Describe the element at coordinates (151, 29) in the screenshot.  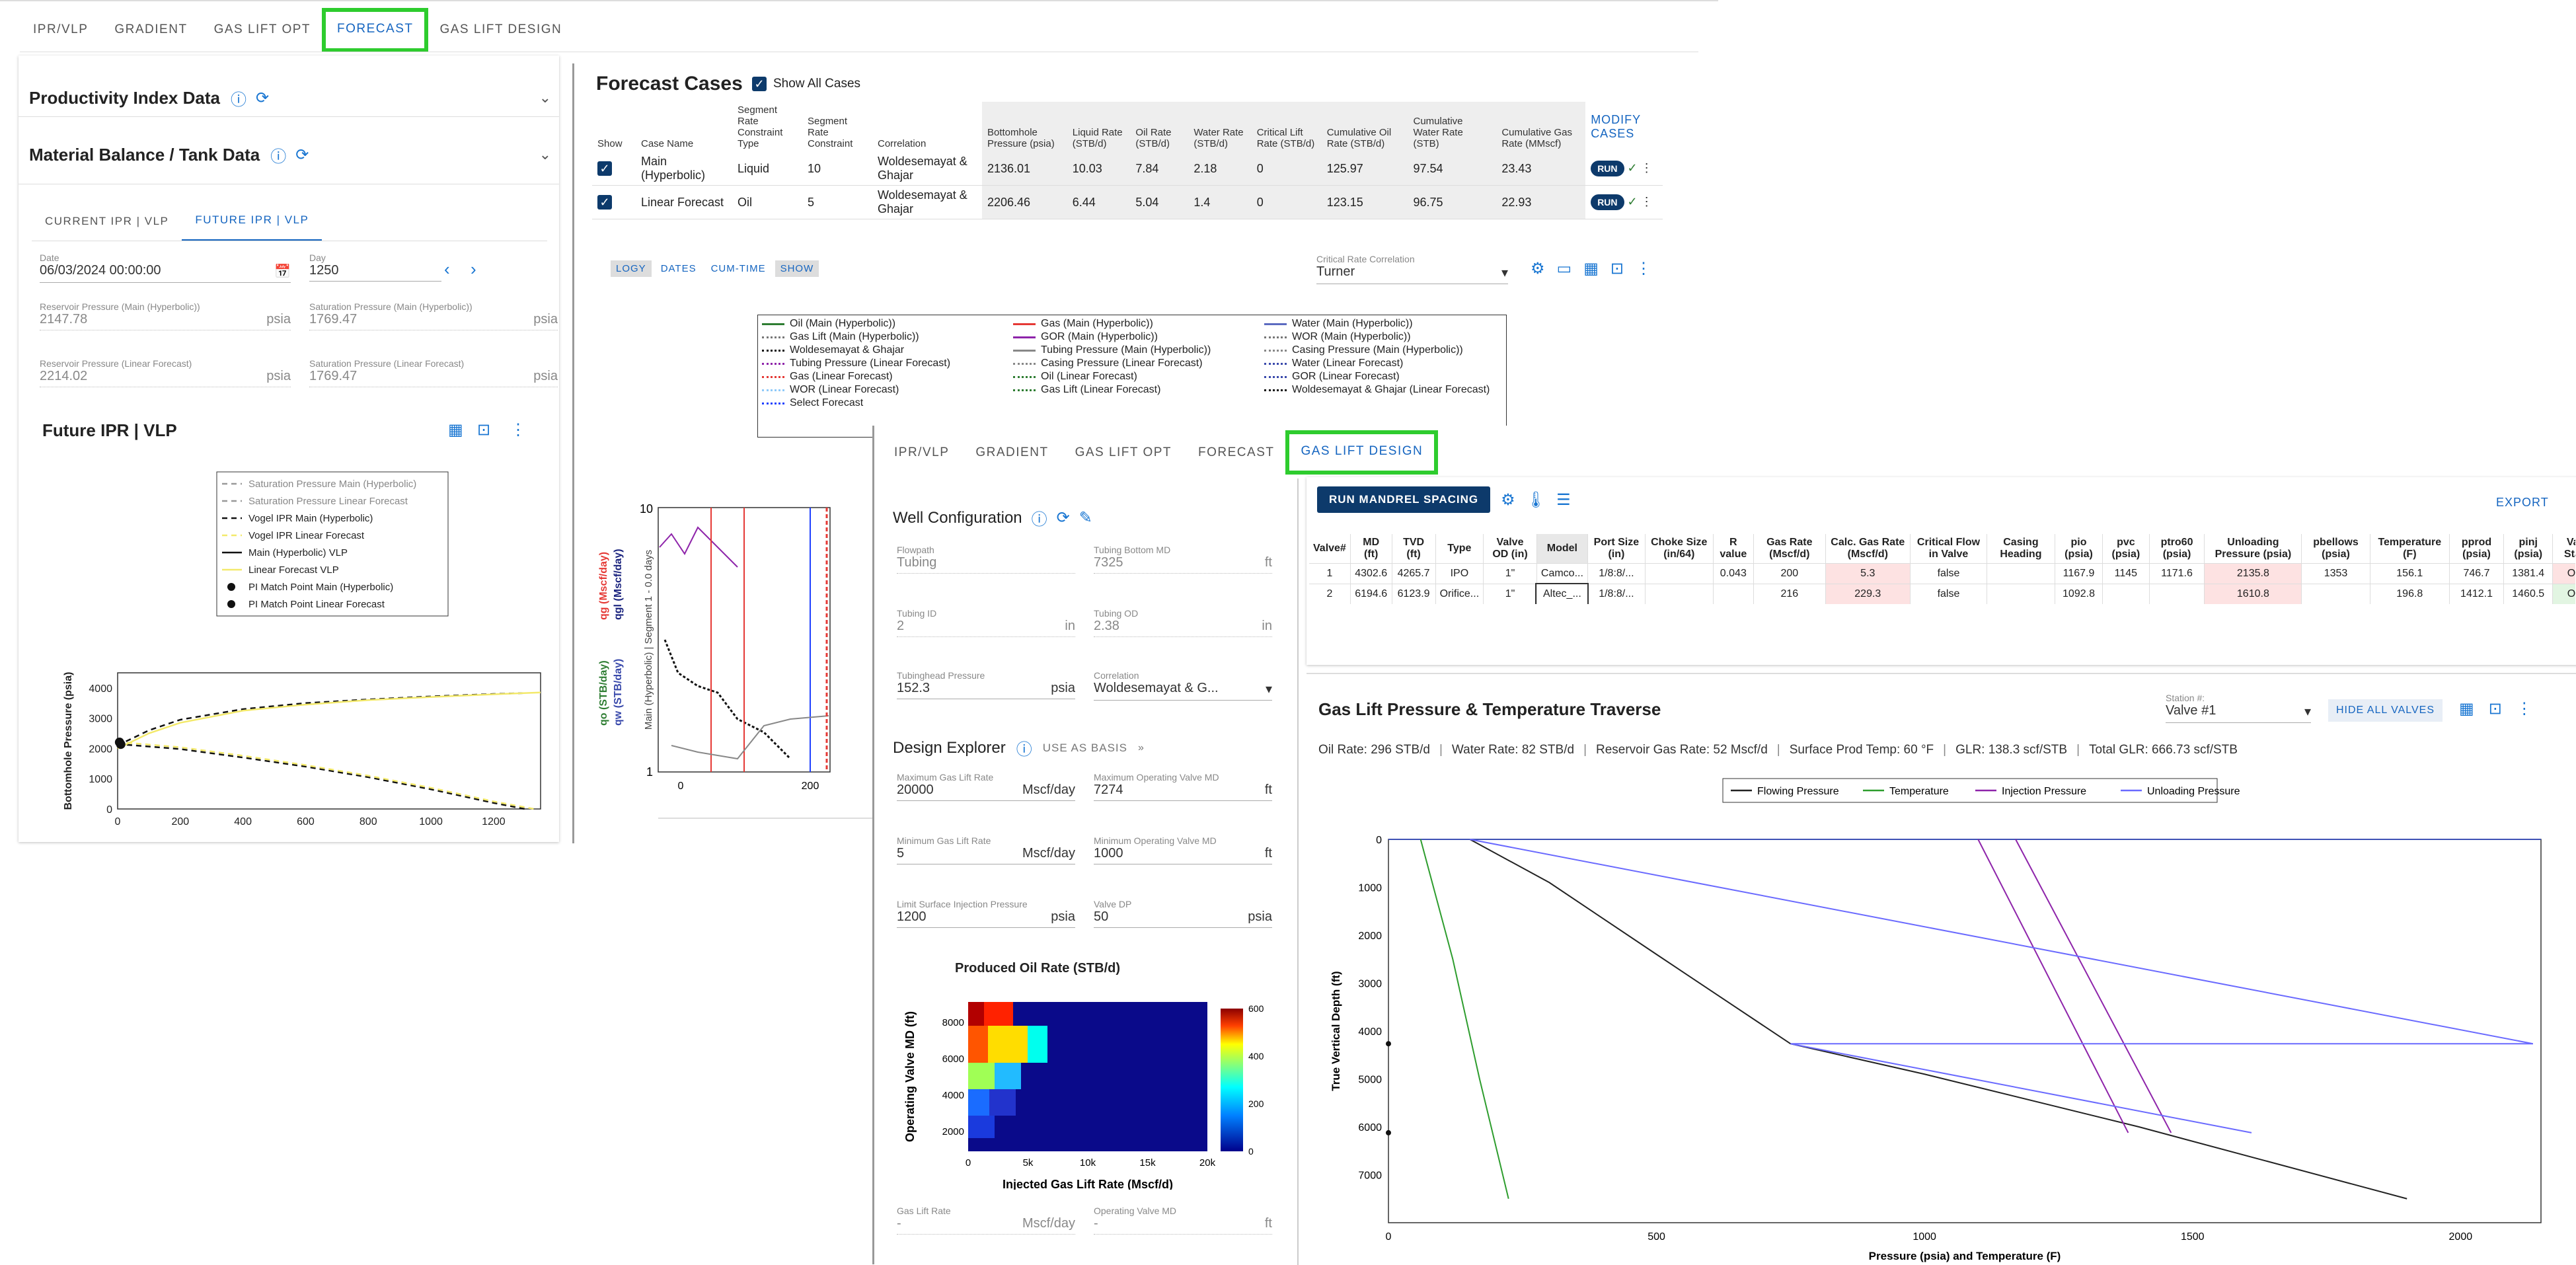
I see `tab-gradient: GRADIENT` at that location.